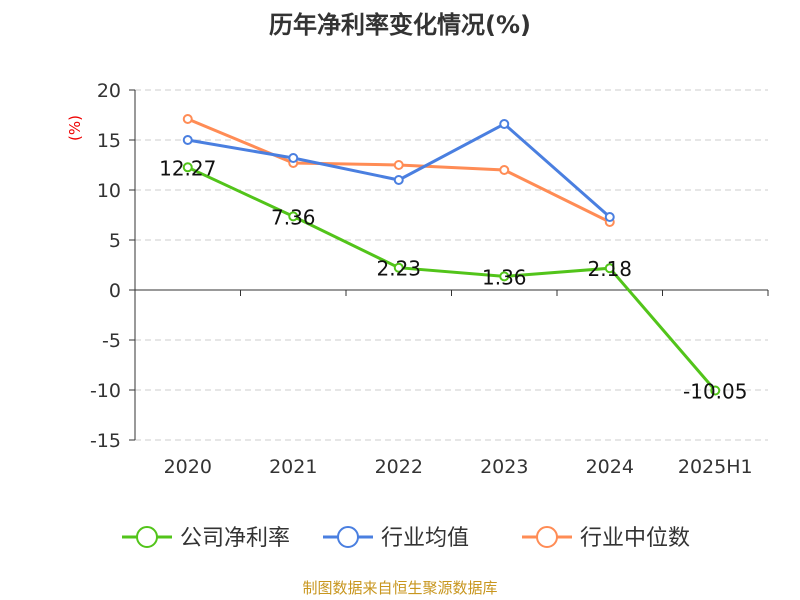 The image size is (800, 600). I want to click on x-tick-label: 2022, so click(399, 467).